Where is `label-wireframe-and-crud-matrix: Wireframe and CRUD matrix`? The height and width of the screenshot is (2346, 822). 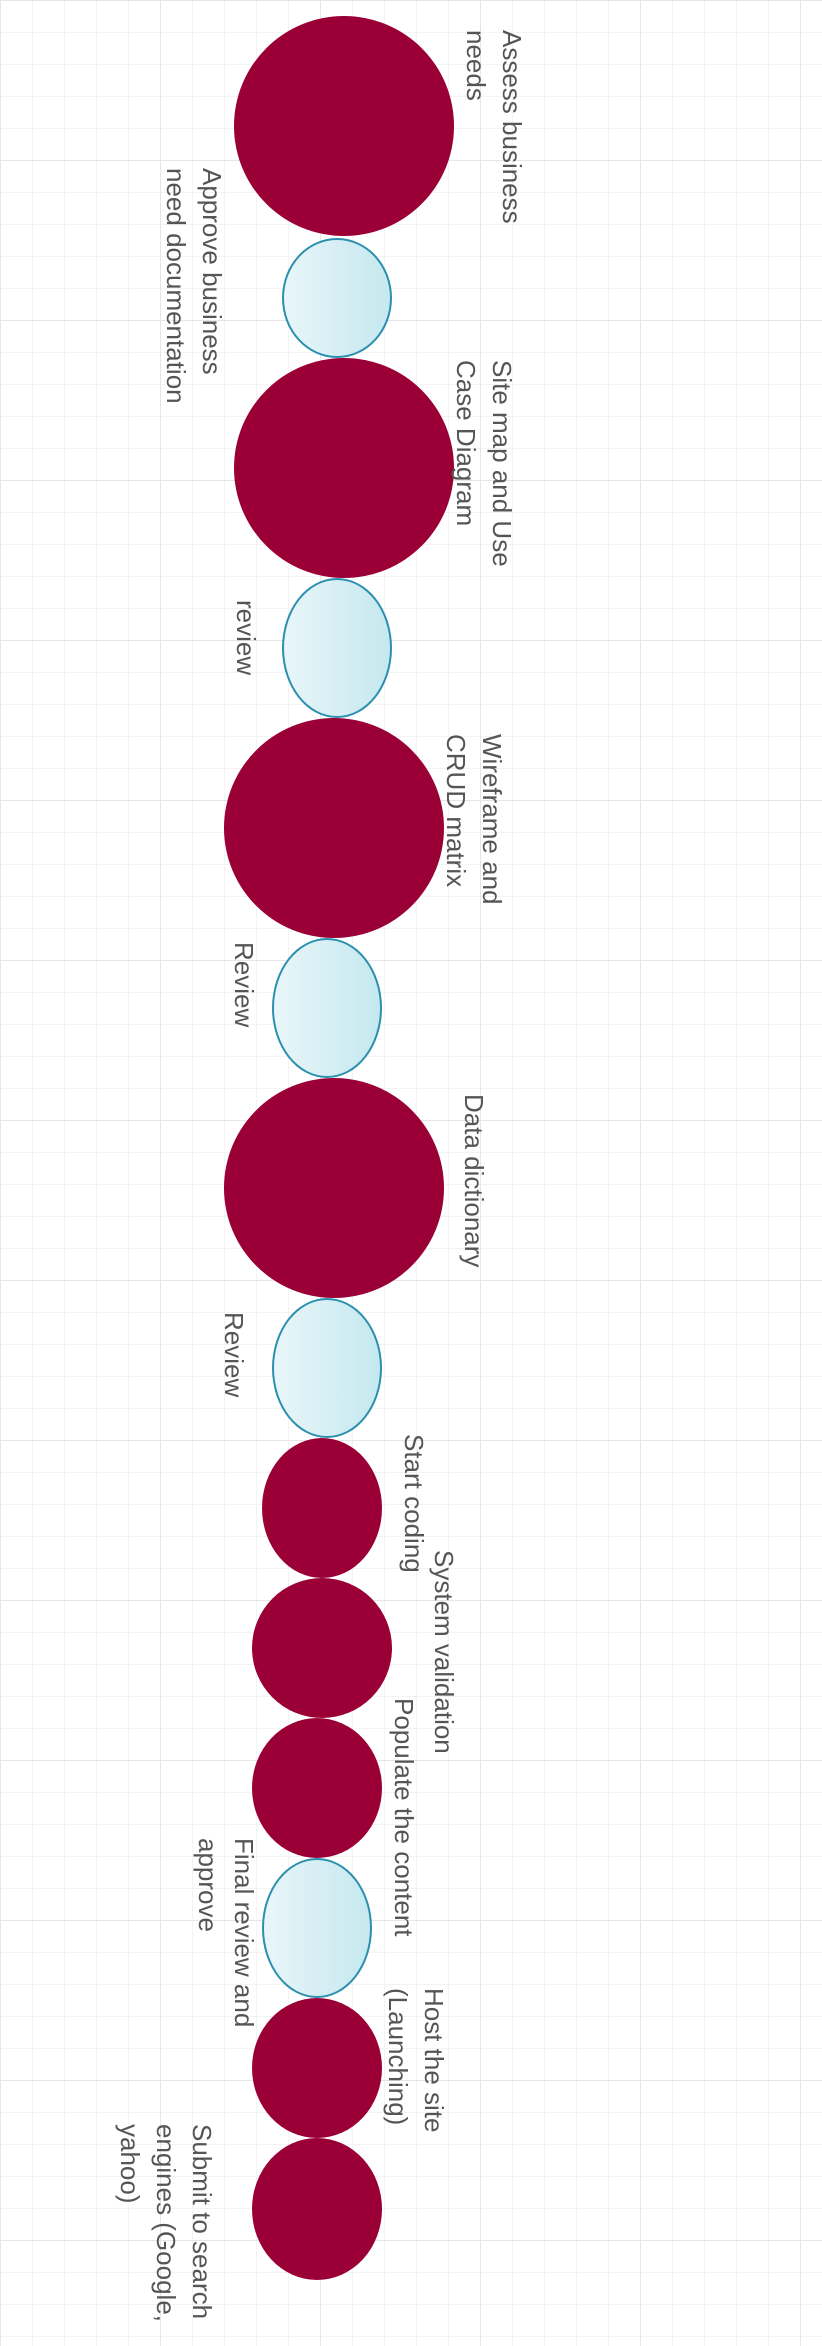 label-wireframe-and-crud-matrix: Wireframe and CRUD matrix is located at coordinates (474, 819).